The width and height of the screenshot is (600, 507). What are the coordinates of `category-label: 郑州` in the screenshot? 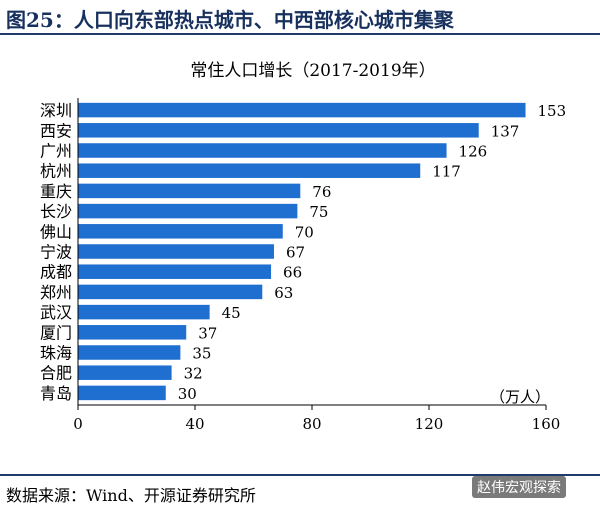 It's located at (56, 292).